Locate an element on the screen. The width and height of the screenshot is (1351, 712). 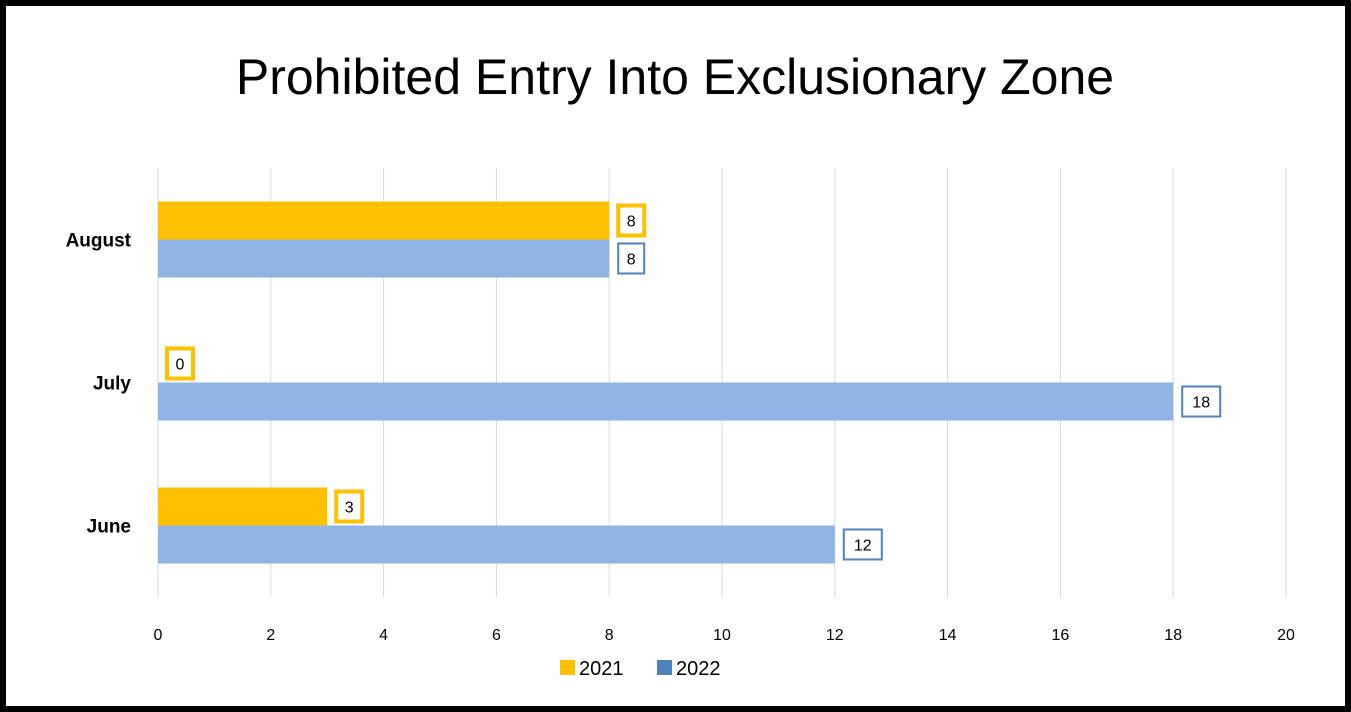
chart-title: Prohibited Entry Into Exclusionary Zone is located at coordinates (675, 77).